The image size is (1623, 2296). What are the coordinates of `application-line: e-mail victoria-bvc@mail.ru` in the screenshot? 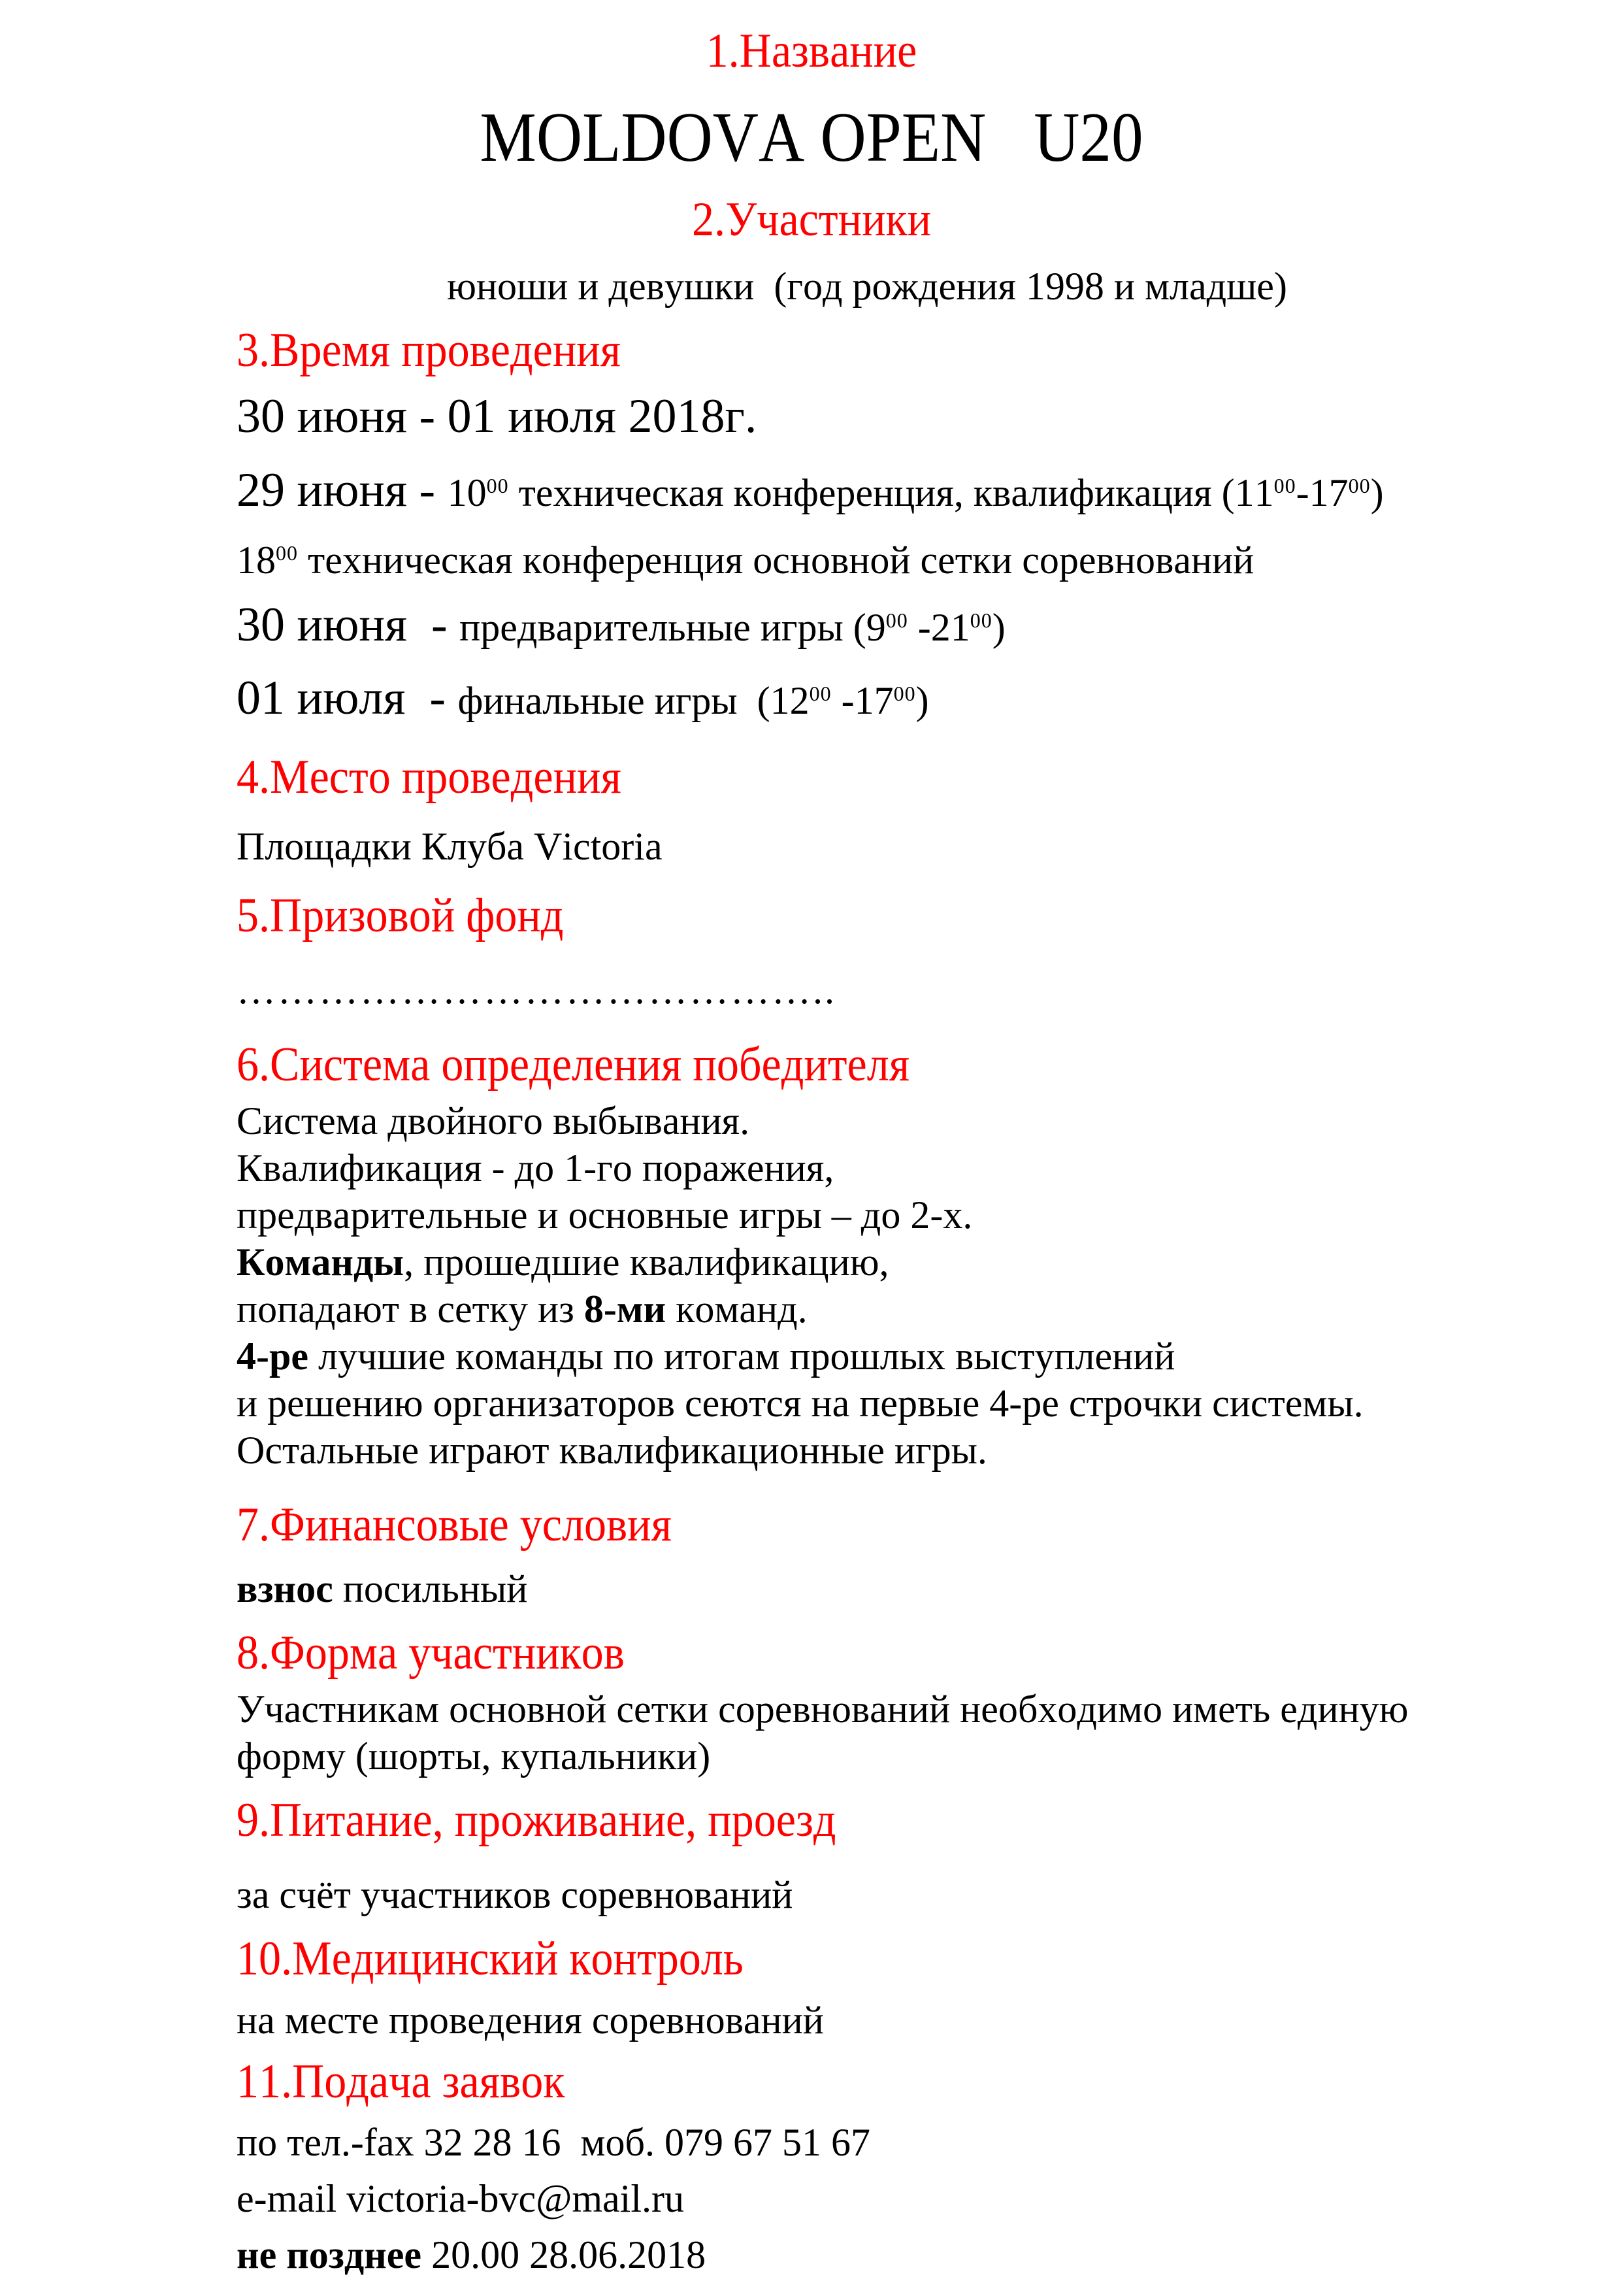 It's located at (460, 2199).